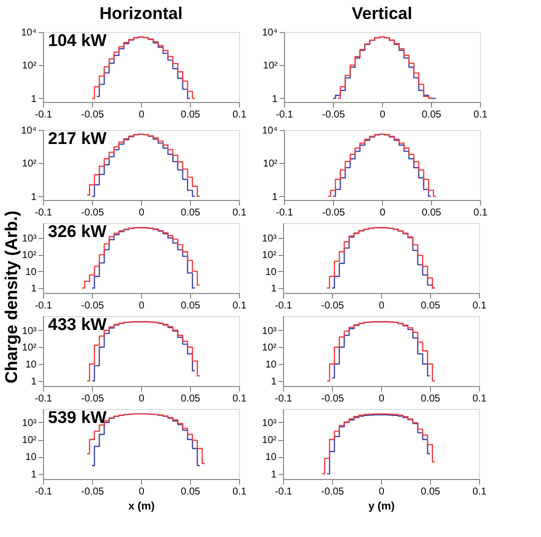 This screenshot has width=541, height=537. I want to click on annotation: 326 kW, so click(78, 231).